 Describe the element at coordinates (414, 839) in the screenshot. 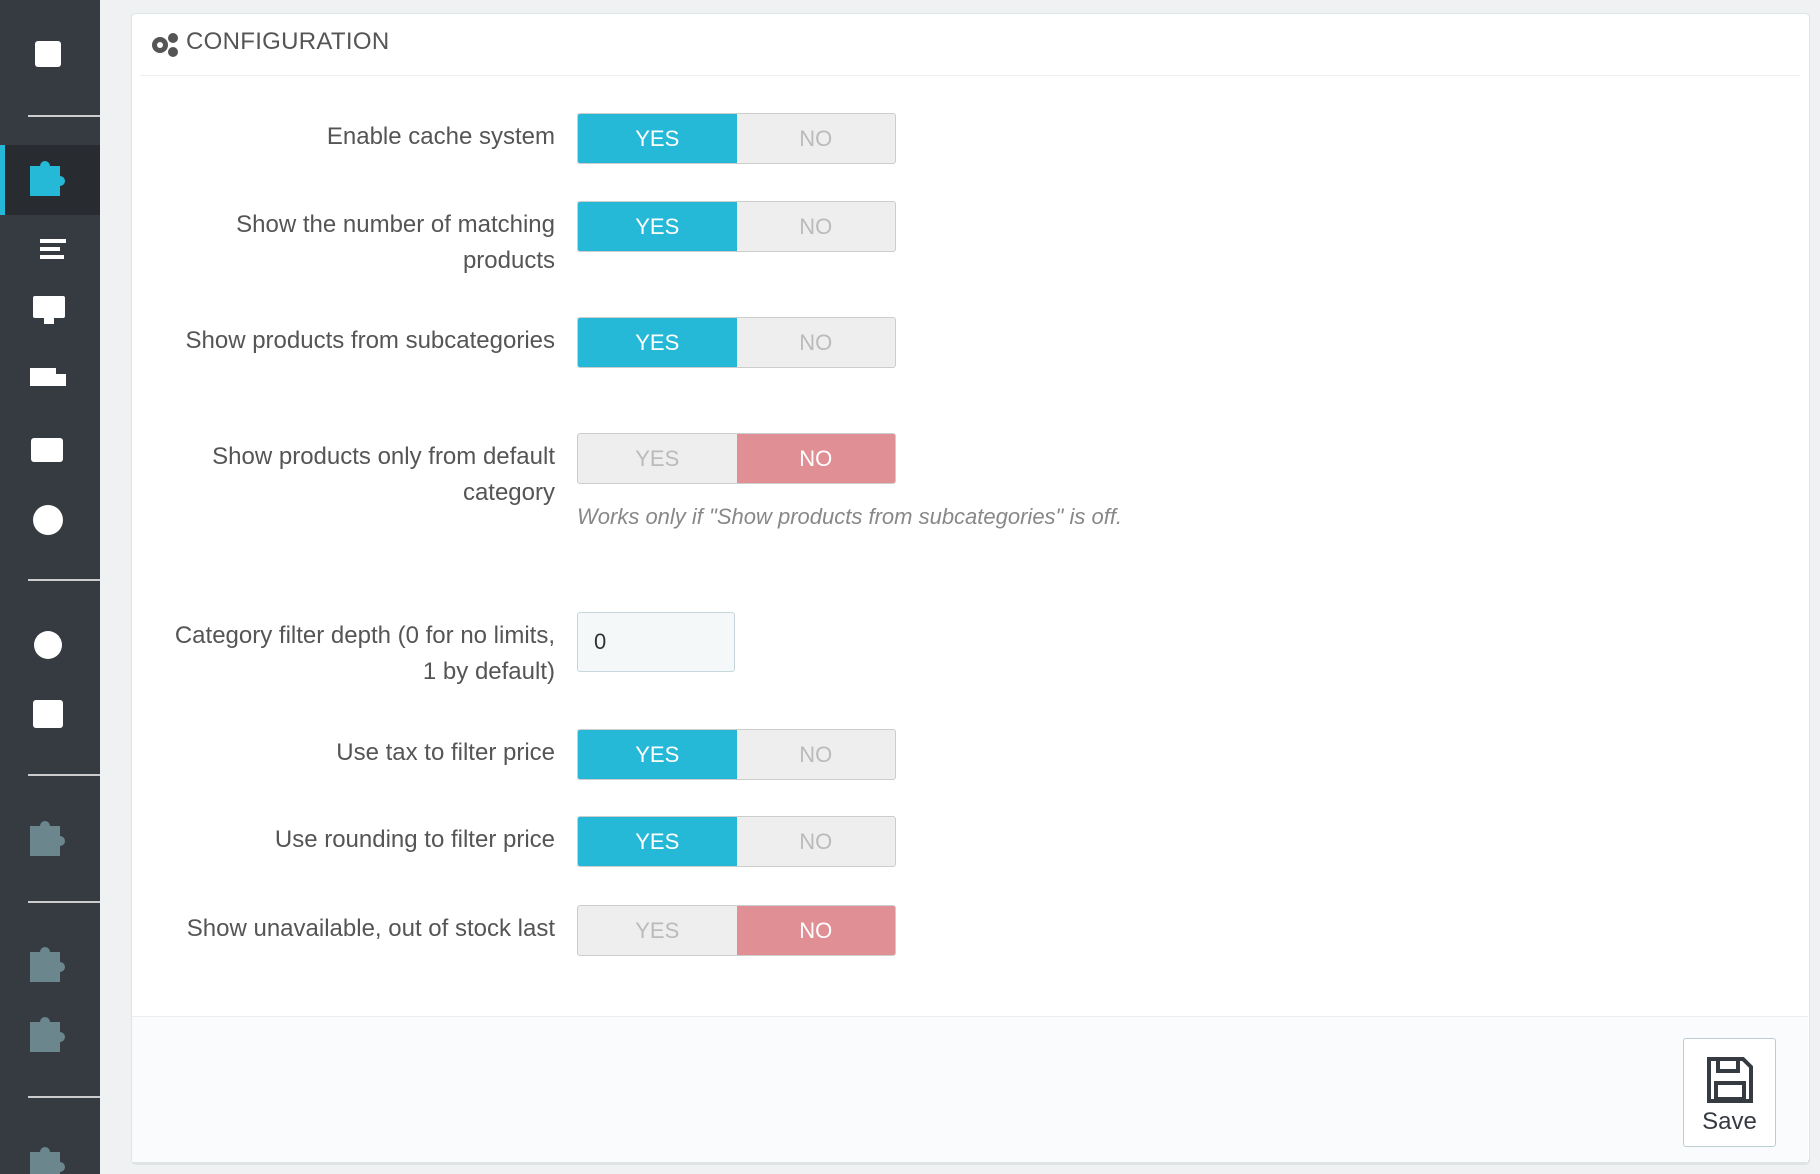

I see `field-label: Use rounding to filter price` at that location.